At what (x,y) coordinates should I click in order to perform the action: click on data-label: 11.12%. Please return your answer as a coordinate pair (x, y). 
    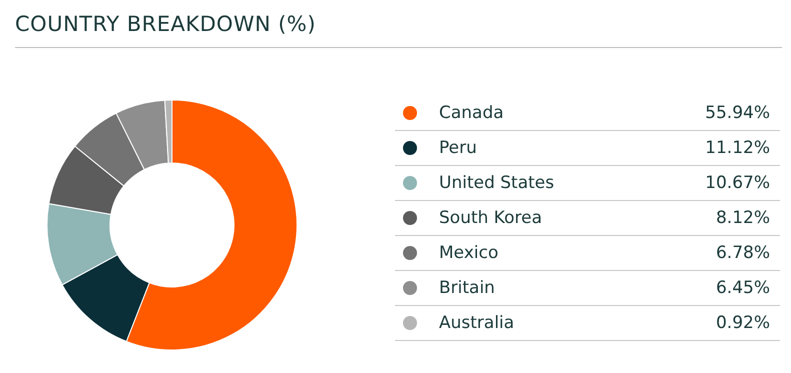
    Looking at the image, I should click on (737, 148).